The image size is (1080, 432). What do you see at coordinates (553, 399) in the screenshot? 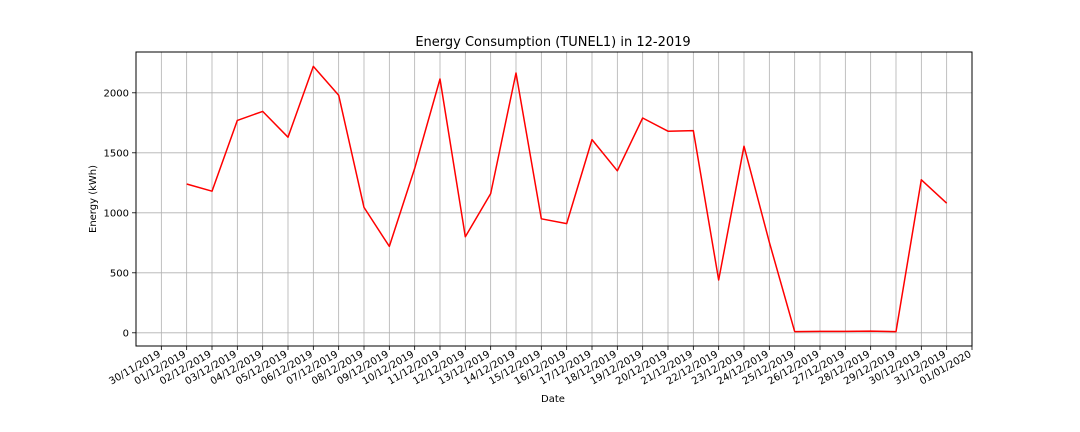
I see `x-axis-label: Date` at bounding box center [553, 399].